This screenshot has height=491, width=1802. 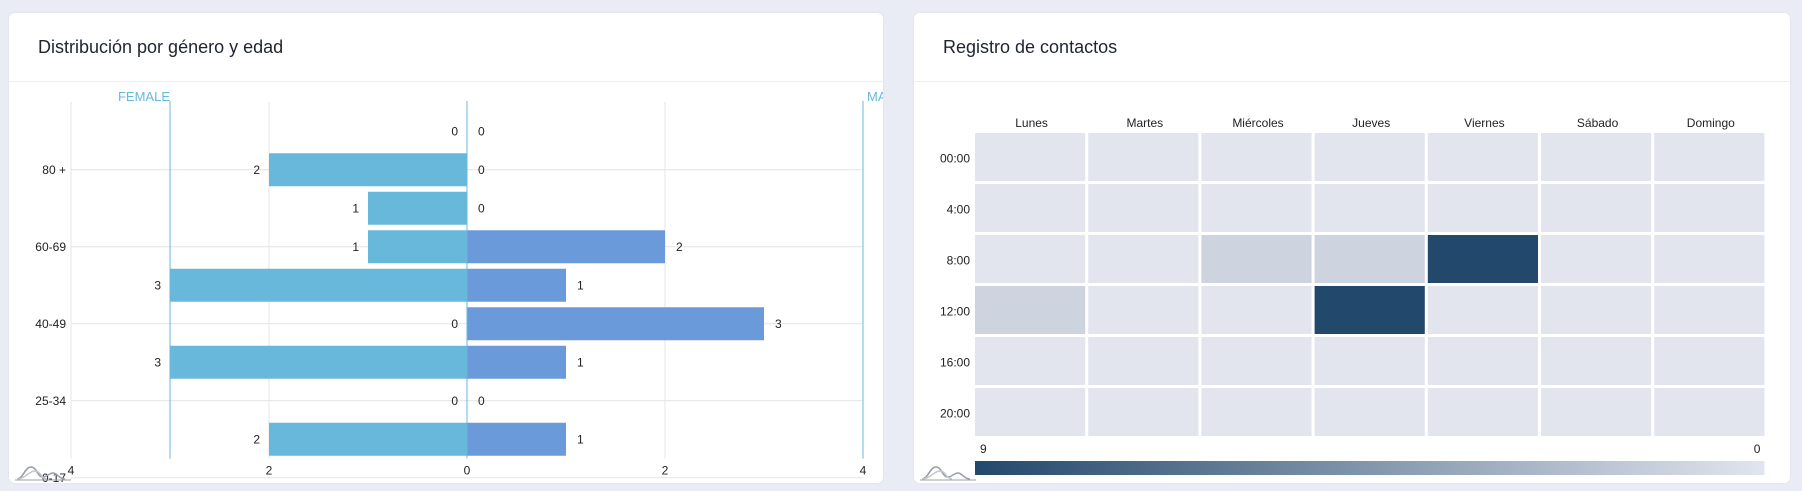 What do you see at coordinates (983, 449) in the screenshot?
I see `scale-max-label: 9` at bounding box center [983, 449].